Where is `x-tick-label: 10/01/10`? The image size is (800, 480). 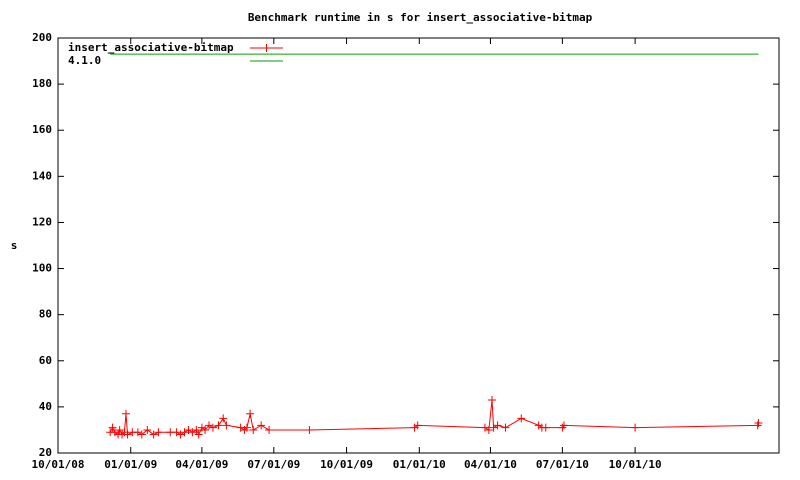
x-tick-label: 10/01/10 is located at coordinates (635, 464).